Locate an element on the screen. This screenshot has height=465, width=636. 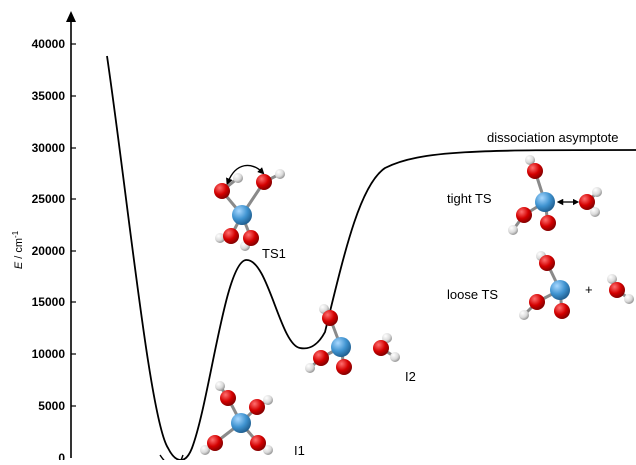
i2-label: I2 is located at coordinates (410, 376).